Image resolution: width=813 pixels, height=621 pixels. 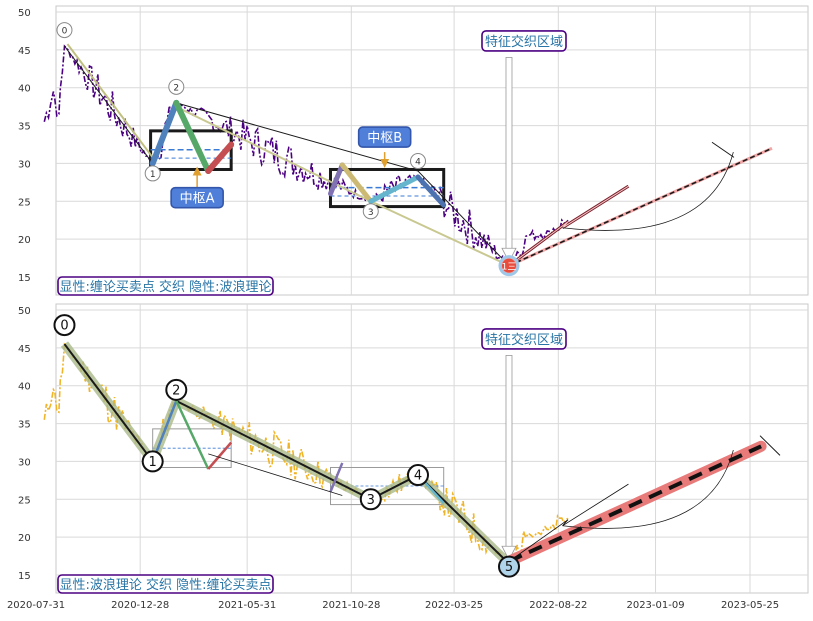 I want to click on callout-zhongshu-b: 中枢B, so click(x=384, y=138).